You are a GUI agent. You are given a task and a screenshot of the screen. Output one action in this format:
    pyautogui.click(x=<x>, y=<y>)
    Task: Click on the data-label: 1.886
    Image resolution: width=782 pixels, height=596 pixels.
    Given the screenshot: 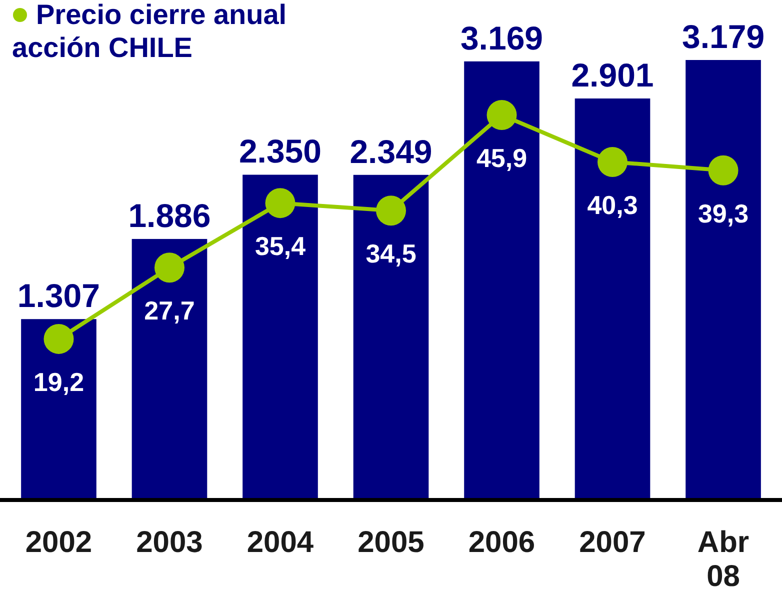 What is the action you would take?
    pyautogui.click(x=169, y=215)
    